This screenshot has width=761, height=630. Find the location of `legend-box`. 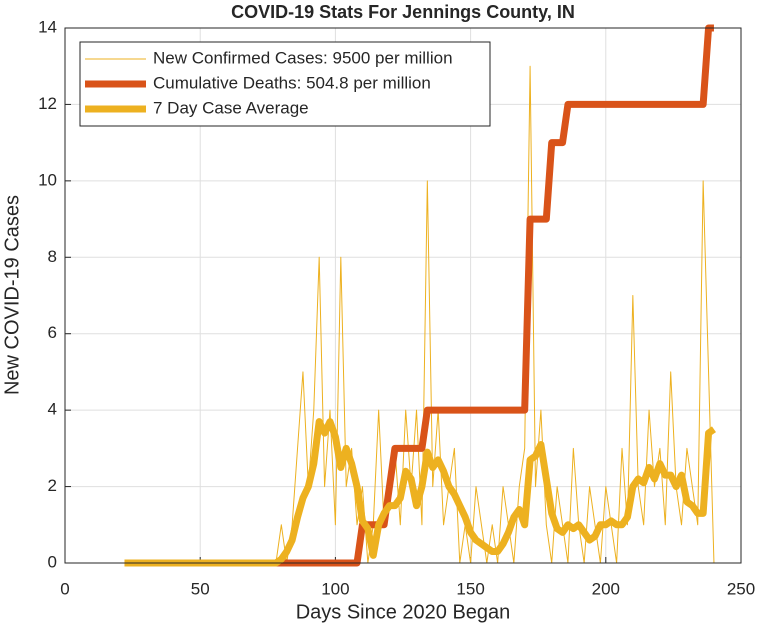

legend-box is located at coordinates (285, 84).